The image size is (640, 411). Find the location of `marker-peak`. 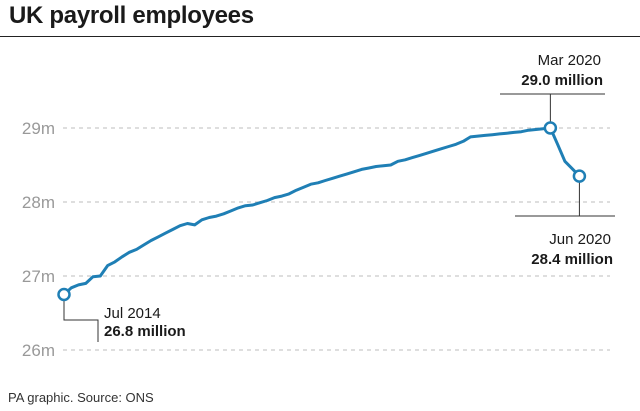

marker-peak is located at coordinates (550, 128).